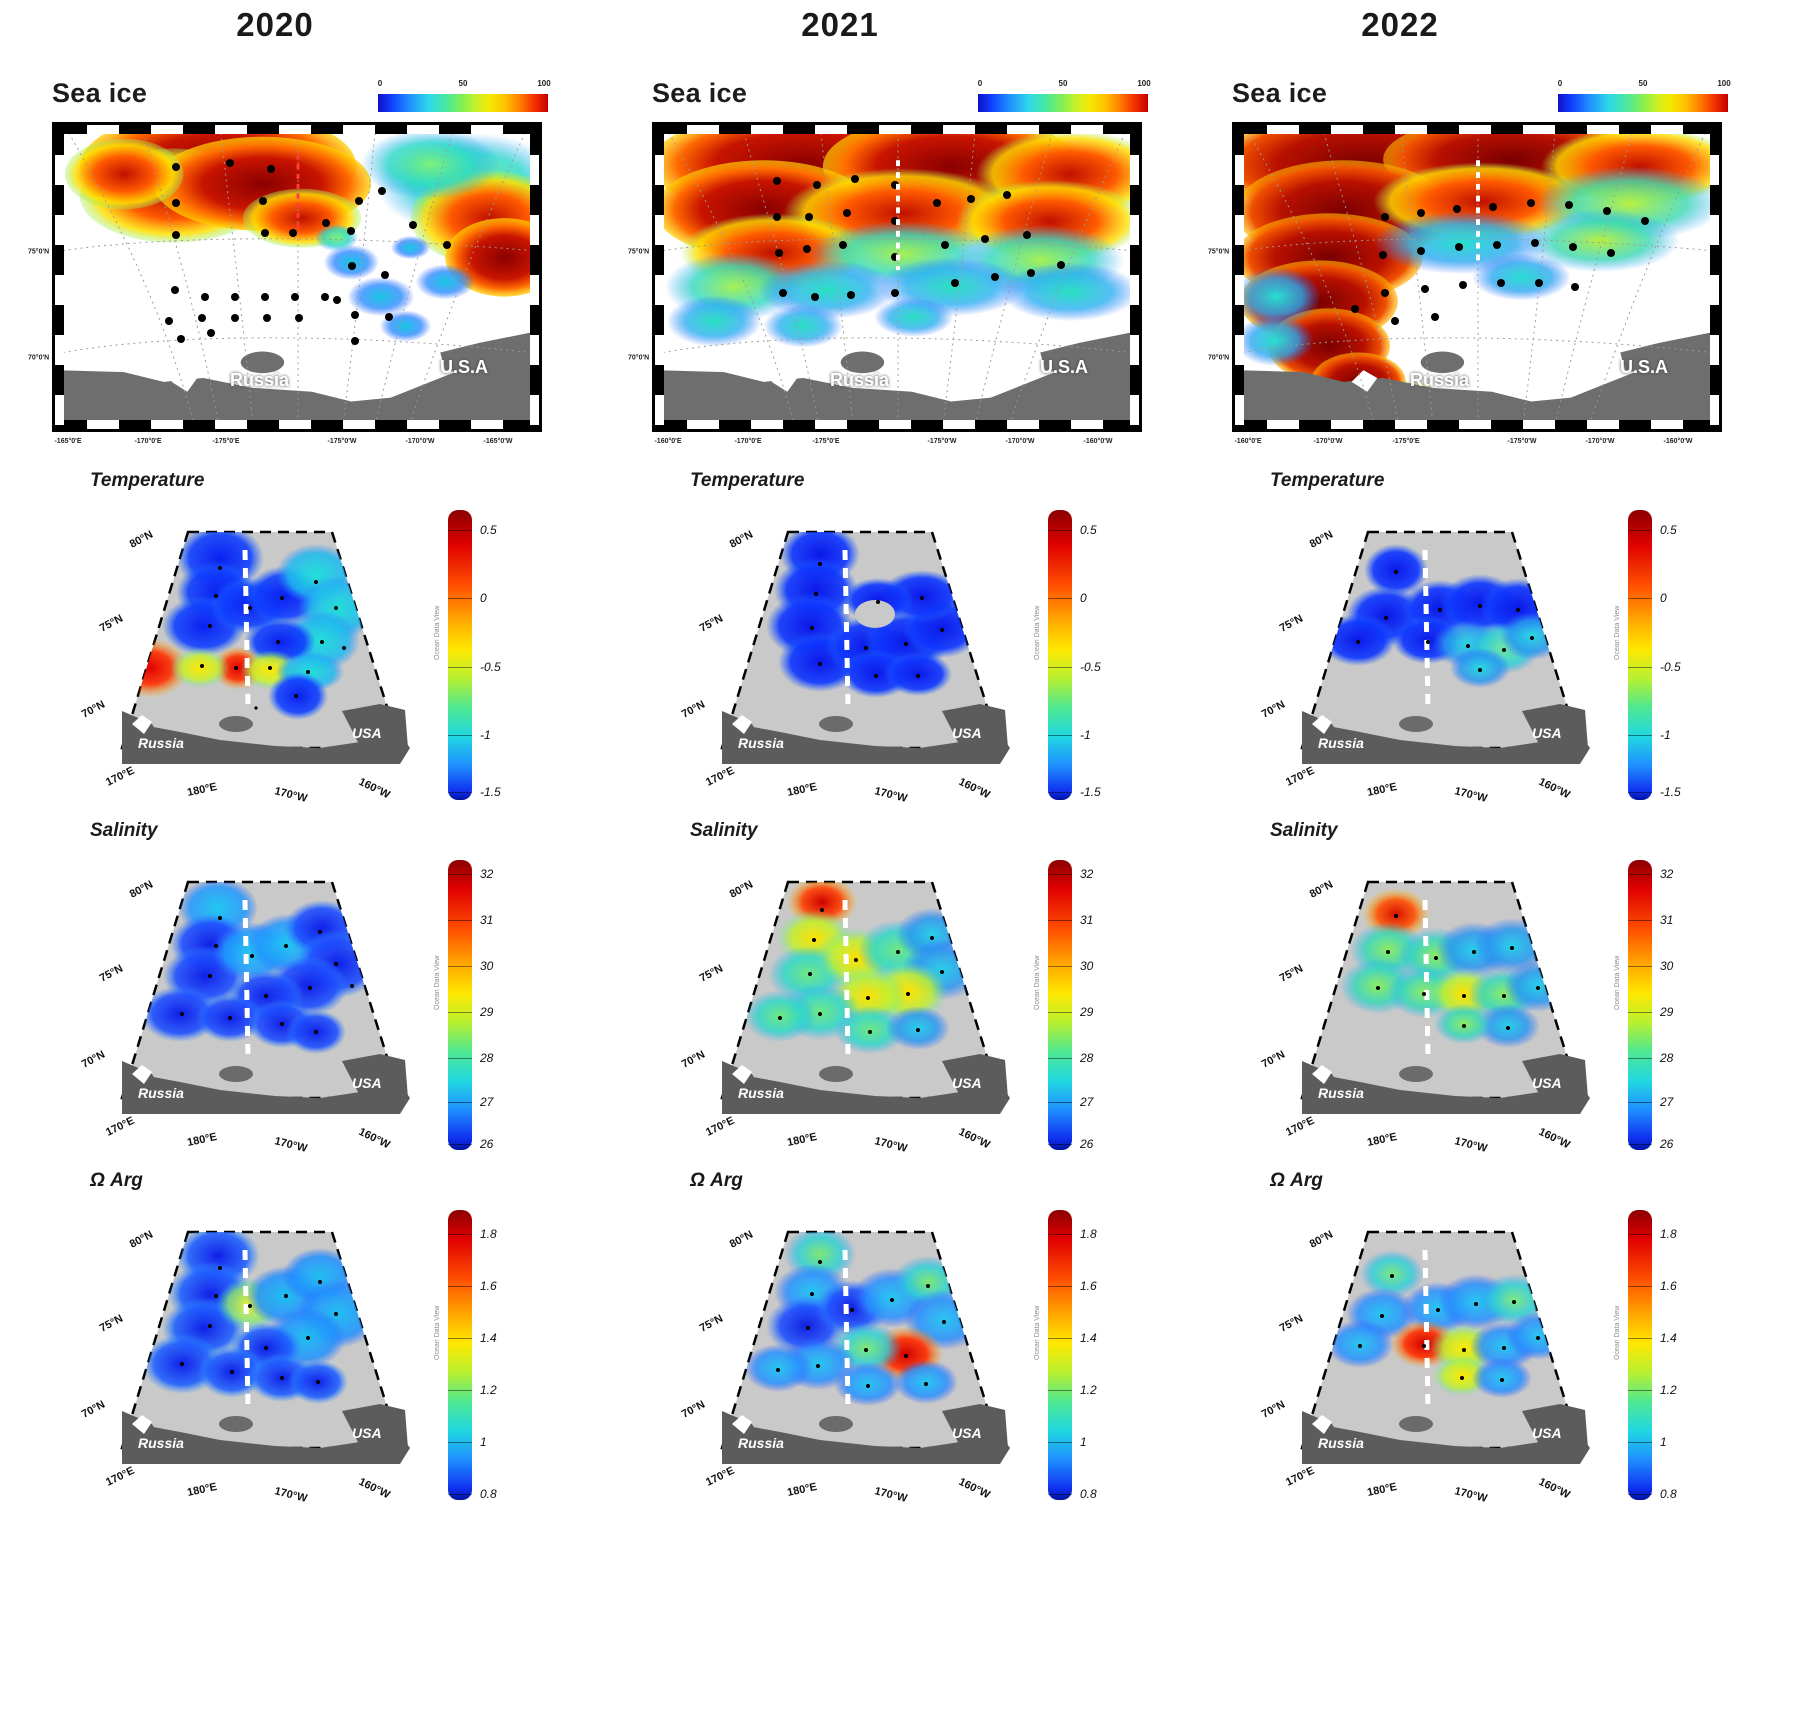 The width and height of the screenshot is (1803, 1726). Describe the element at coordinates (1087, 1058) in the screenshot. I see `salinity-tick-28-2021: 28` at that location.